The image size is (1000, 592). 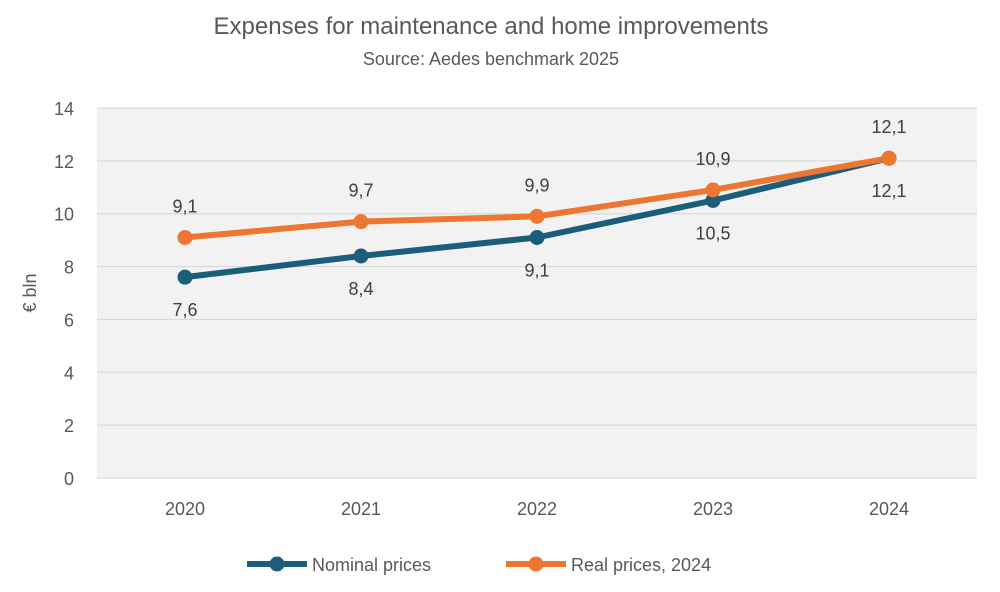 What do you see at coordinates (889, 509) in the screenshot?
I see `x-tick-label: 2024` at bounding box center [889, 509].